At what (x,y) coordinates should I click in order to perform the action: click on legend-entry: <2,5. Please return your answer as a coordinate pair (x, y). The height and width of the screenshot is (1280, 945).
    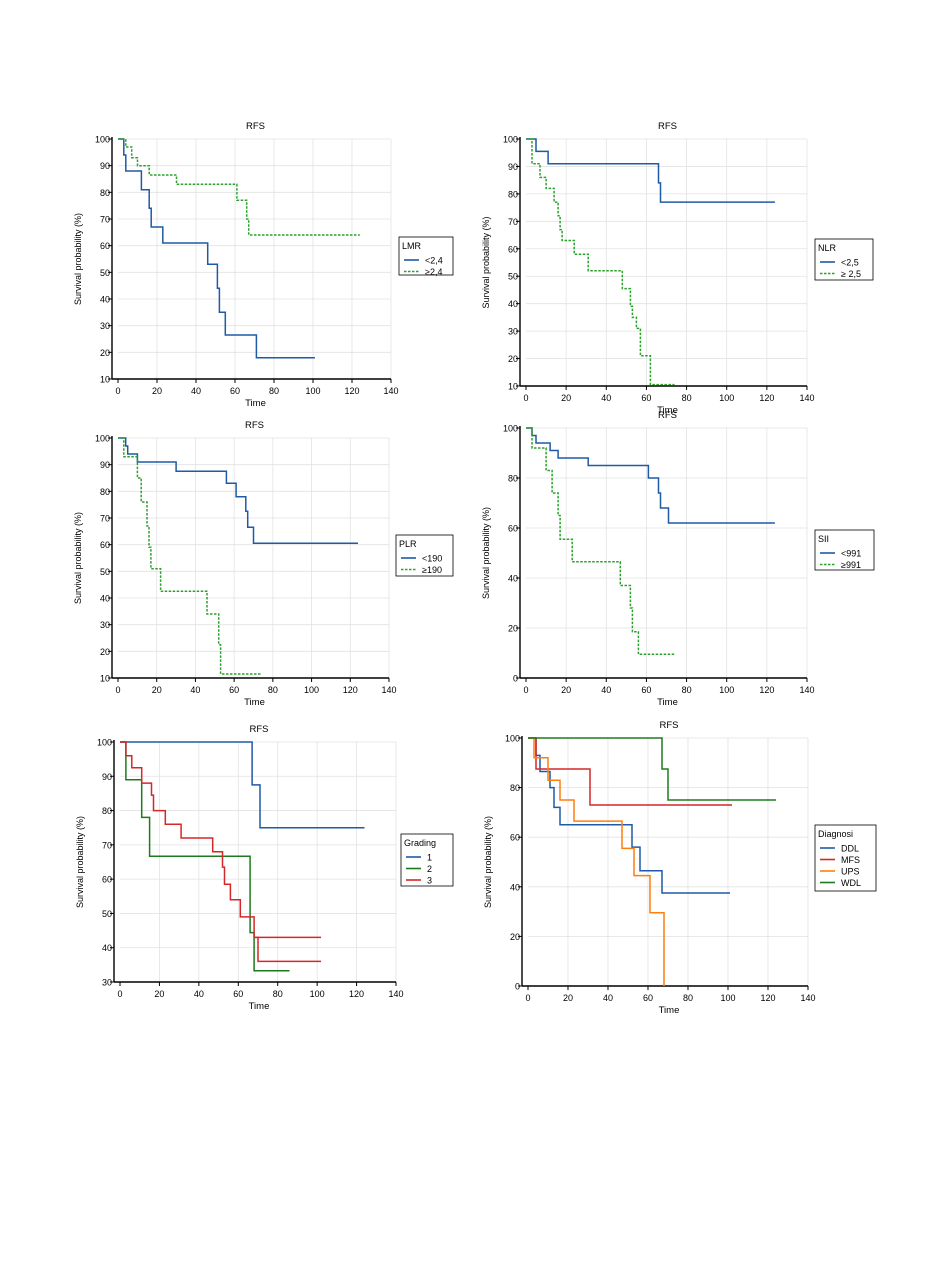
    Looking at the image, I should click on (850, 262).